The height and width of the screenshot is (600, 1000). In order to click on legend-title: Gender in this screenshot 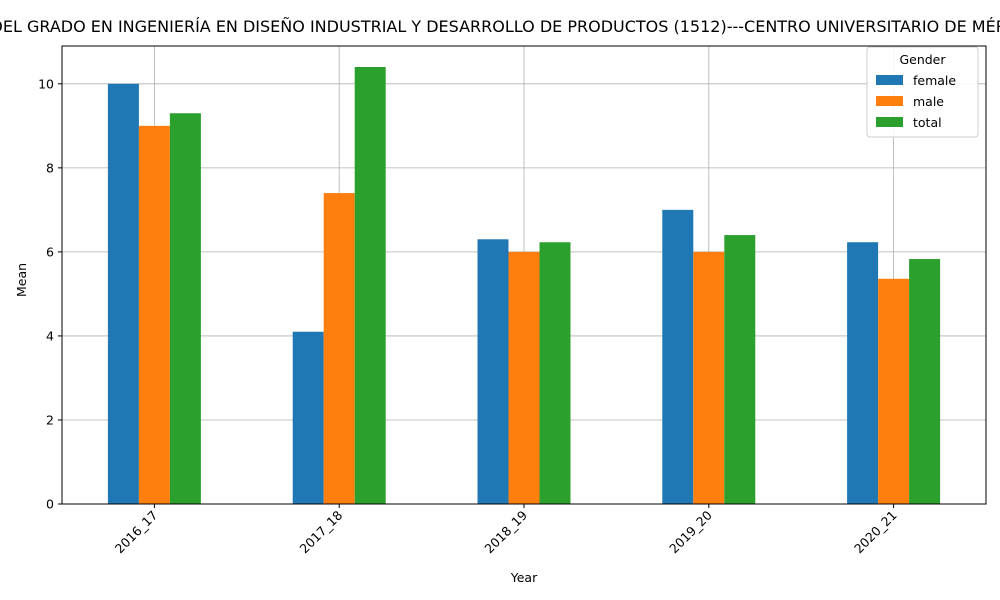, I will do `click(922, 59)`.